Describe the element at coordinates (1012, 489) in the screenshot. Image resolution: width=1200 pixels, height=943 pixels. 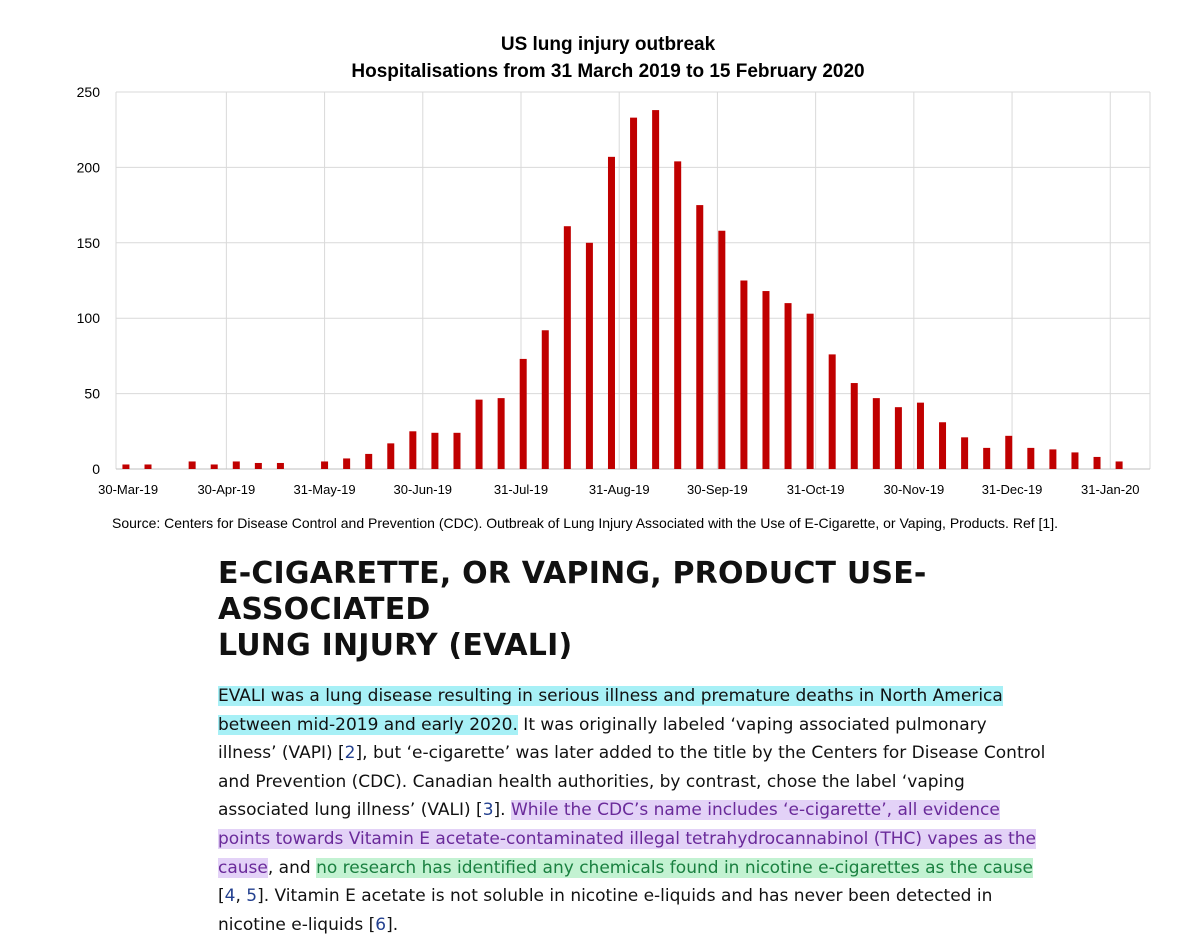
I see `x-tick-label: 31-Dec-19` at that location.